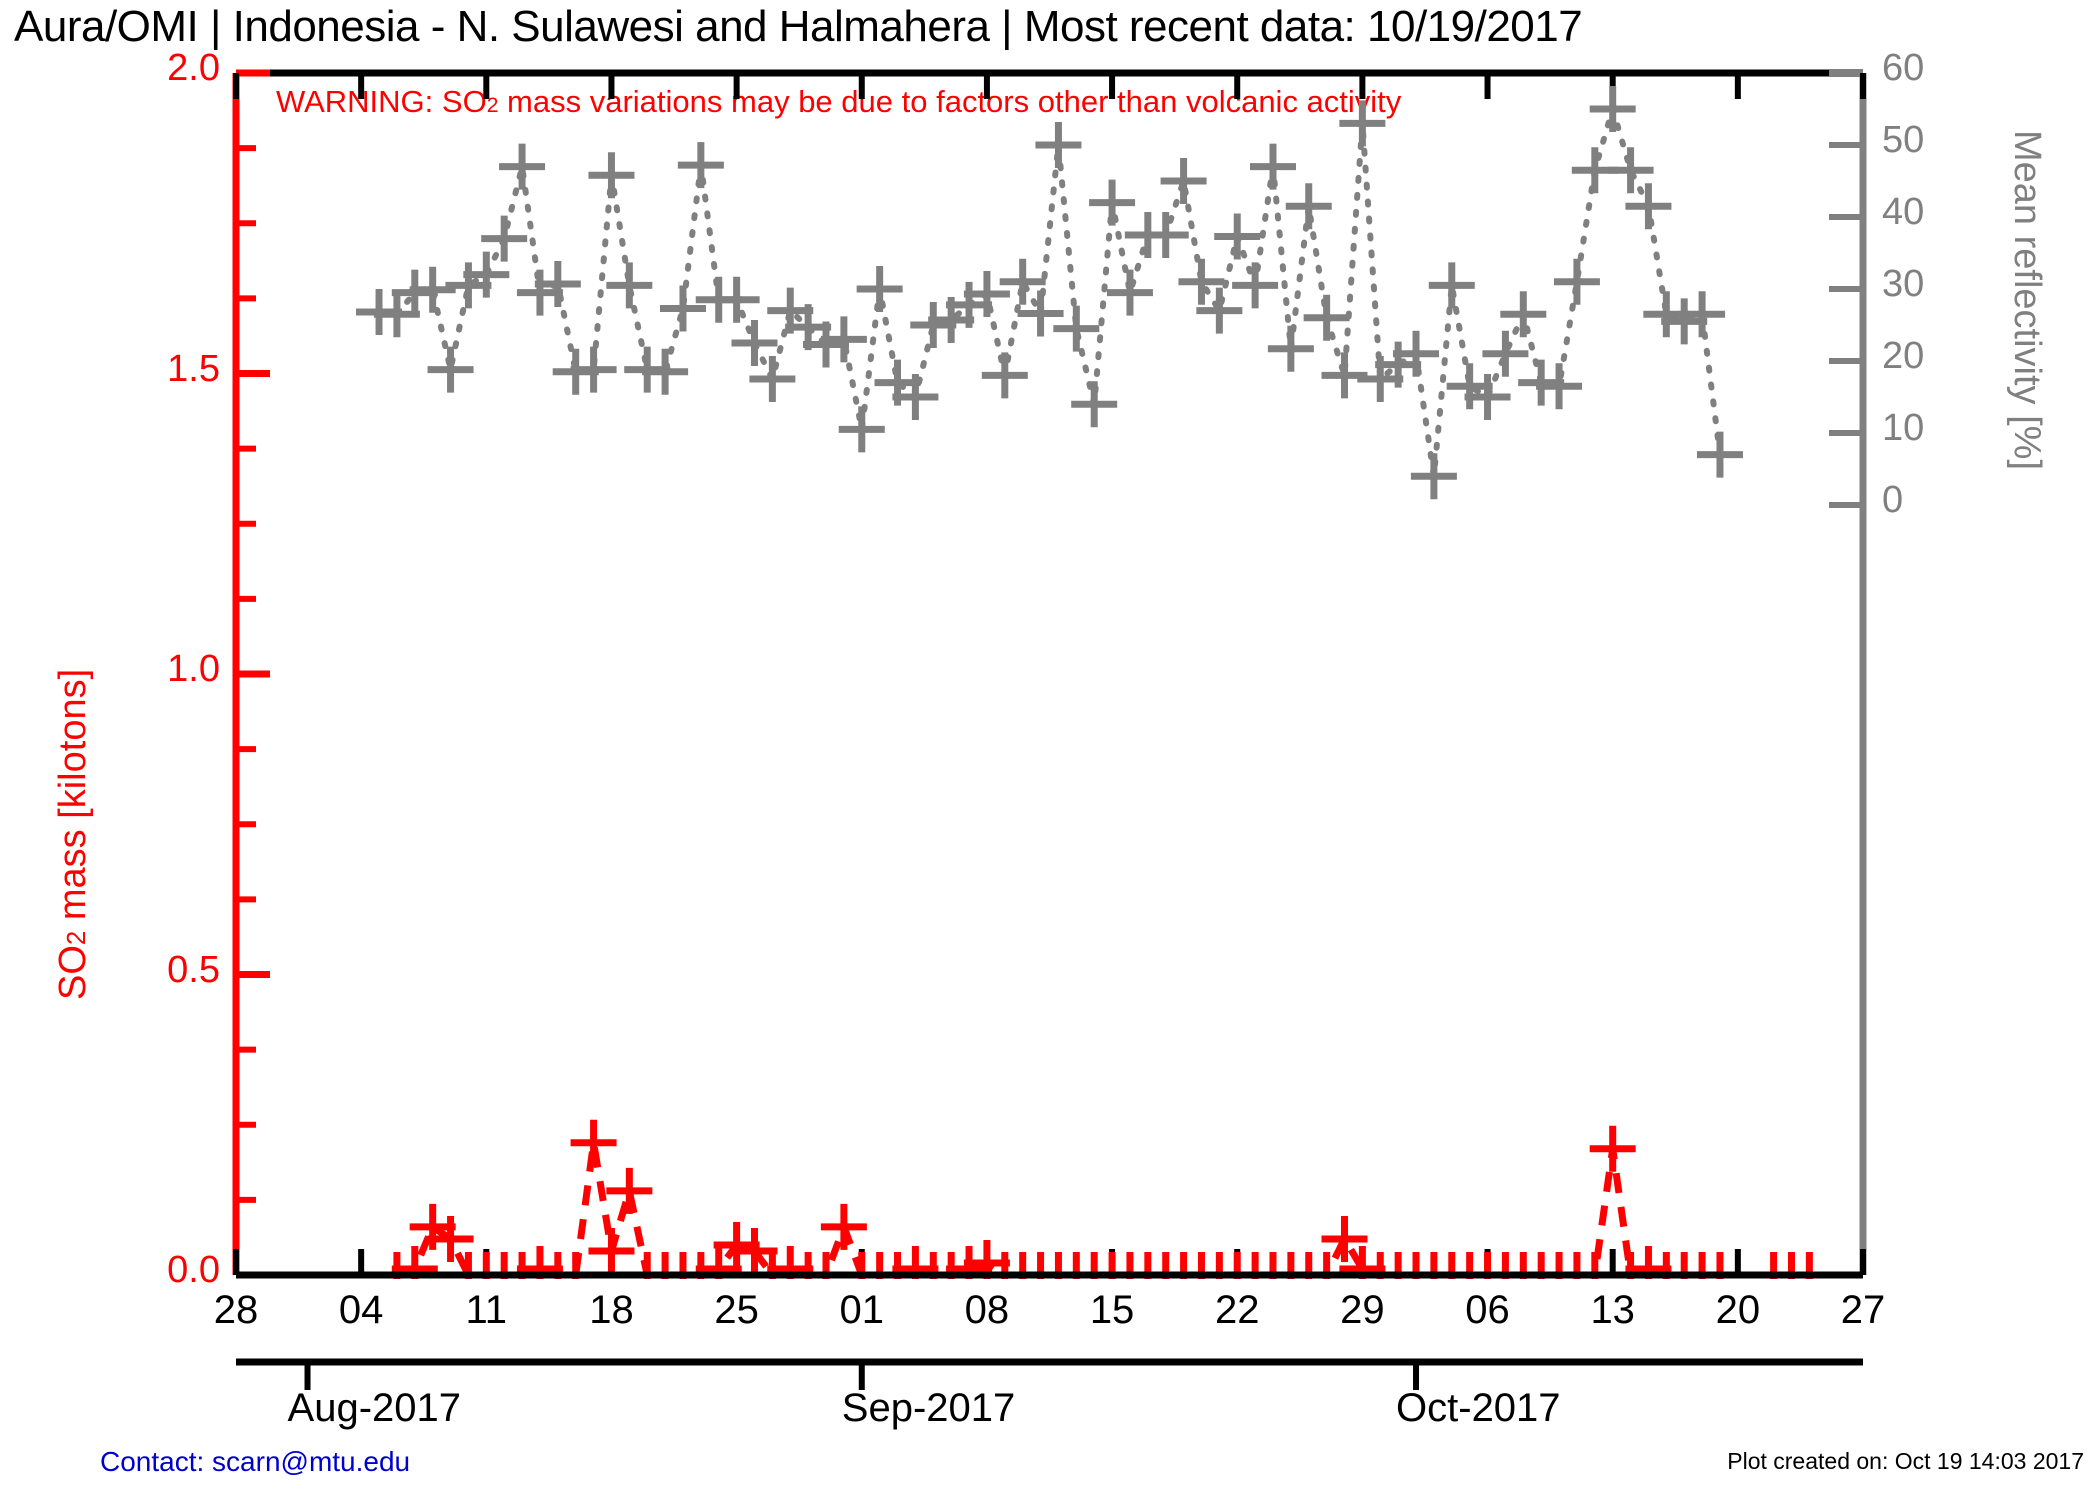 The height and width of the screenshot is (1500, 2100). Describe the element at coordinates (1487, 1310) in the screenshot. I see `x-axis-tick-label: 06` at that location.